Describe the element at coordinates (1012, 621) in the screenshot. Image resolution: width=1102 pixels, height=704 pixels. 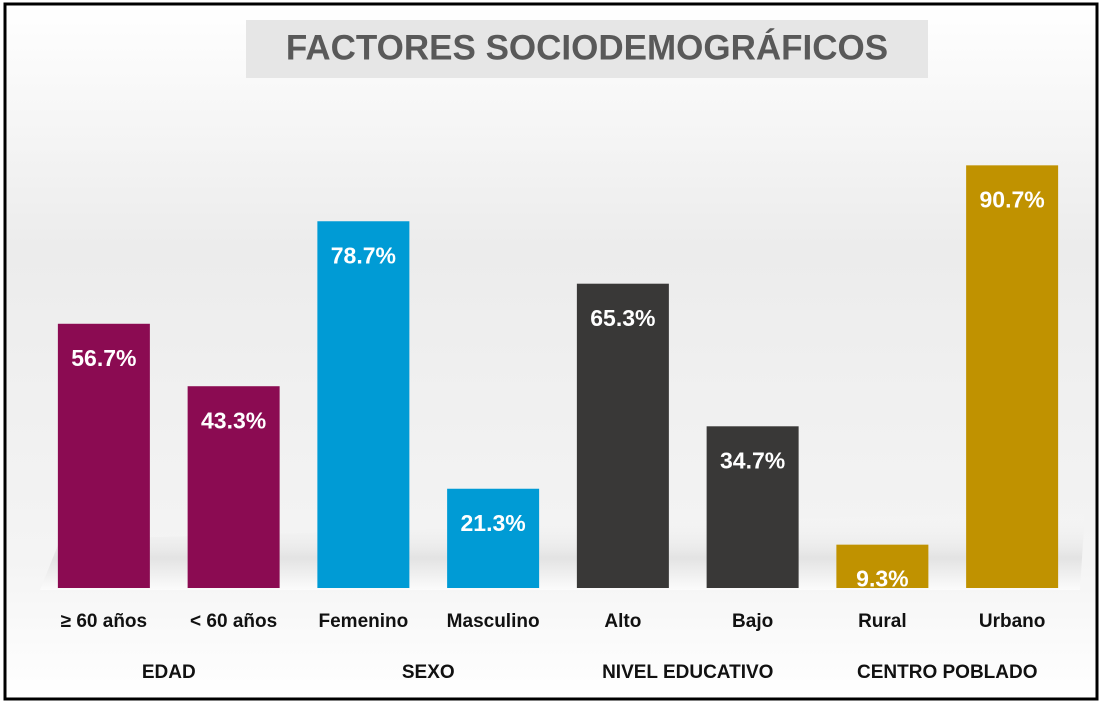
I see `category-label: Urbano` at that location.